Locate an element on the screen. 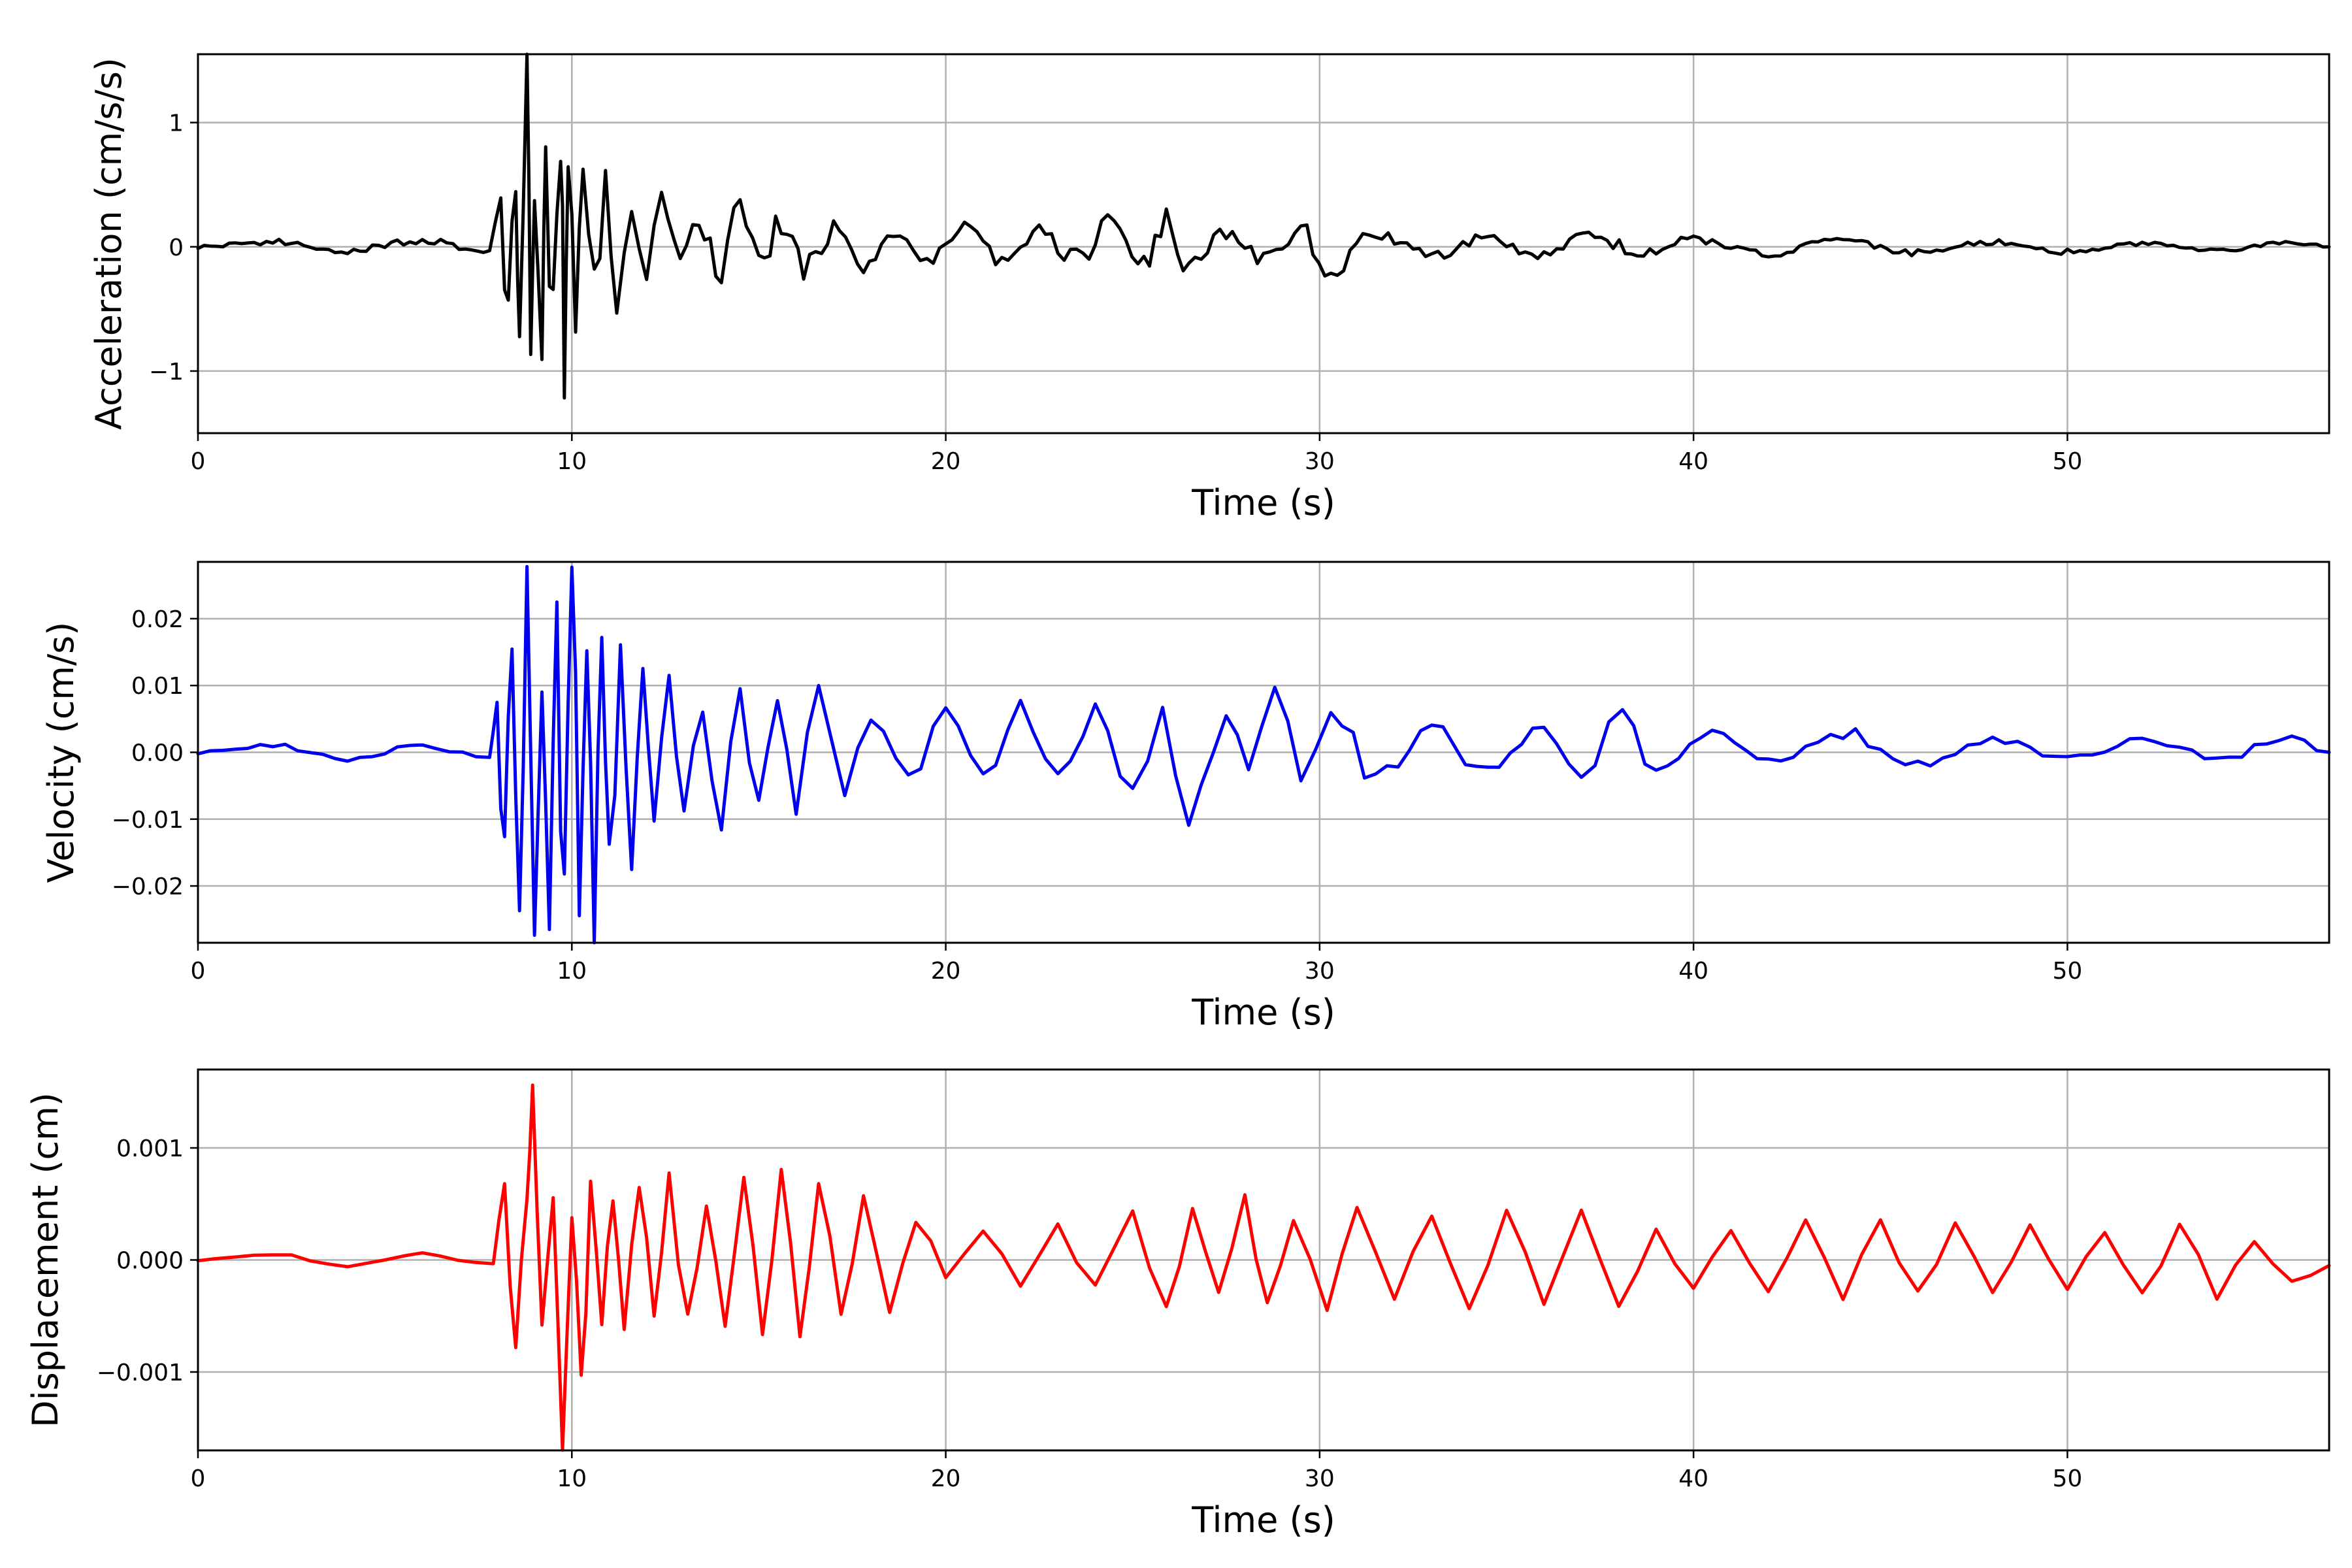 The height and width of the screenshot is (1568, 2352). y-tick-label: −0.001 is located at coordinates (140, 1373).